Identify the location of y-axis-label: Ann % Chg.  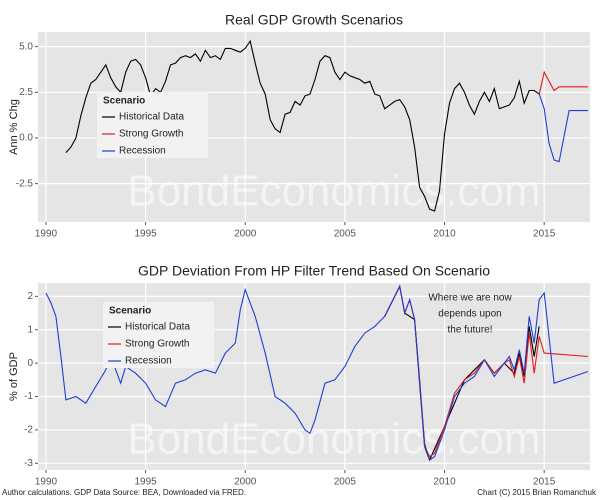
(14, 127).